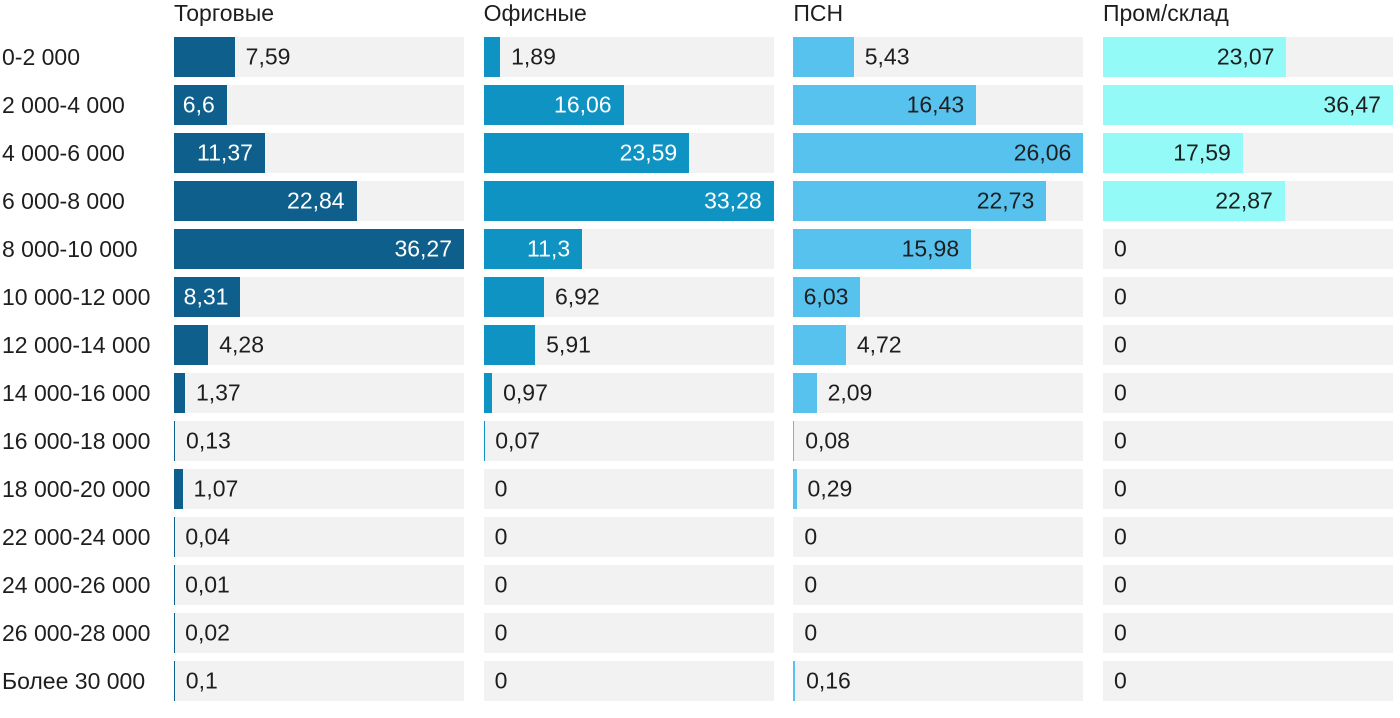 Image resolution: width=1400 pixels, height=718 pixels. I want to click on bar-value-label: 0,07, so click(518, 440).